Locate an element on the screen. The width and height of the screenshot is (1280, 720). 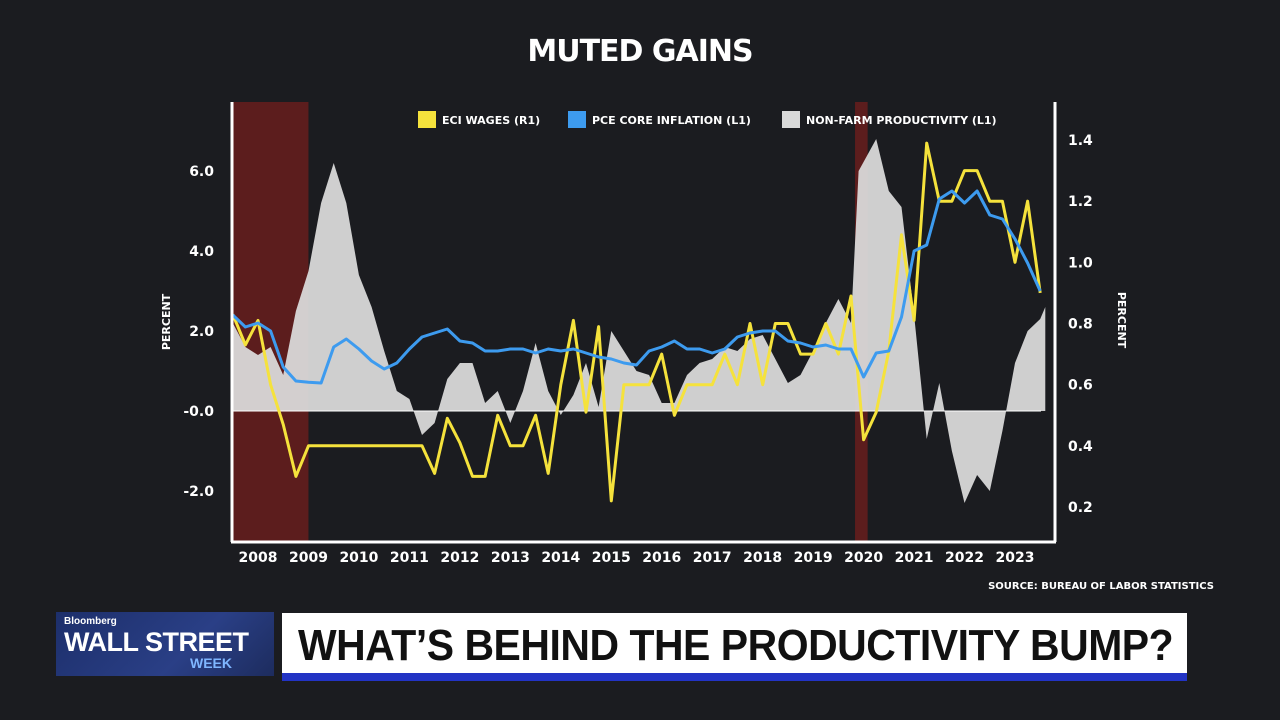
x-tick-label: 2022 is located at coordinates (964, 558).